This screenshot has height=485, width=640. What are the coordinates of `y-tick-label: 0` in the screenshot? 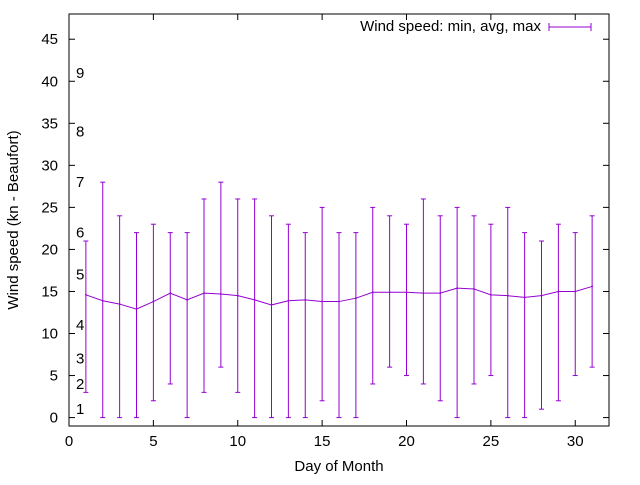 It's located at (54, 418).